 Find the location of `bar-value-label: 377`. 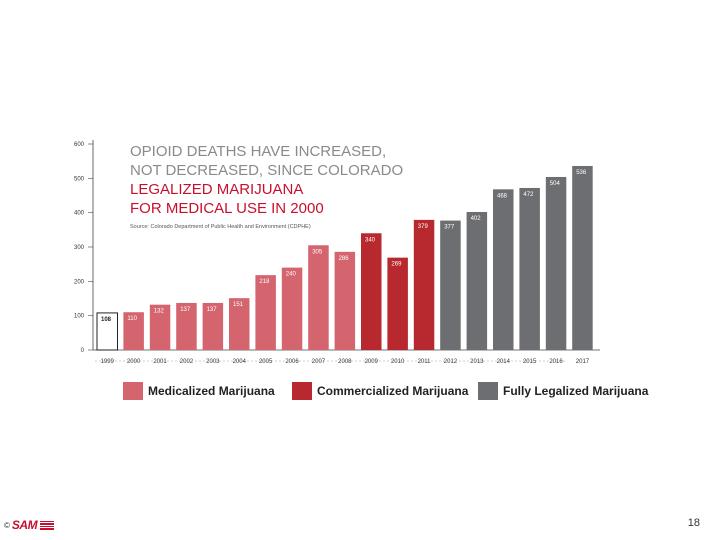

bar-value-label: 377 is located at coordinates (449, 228).